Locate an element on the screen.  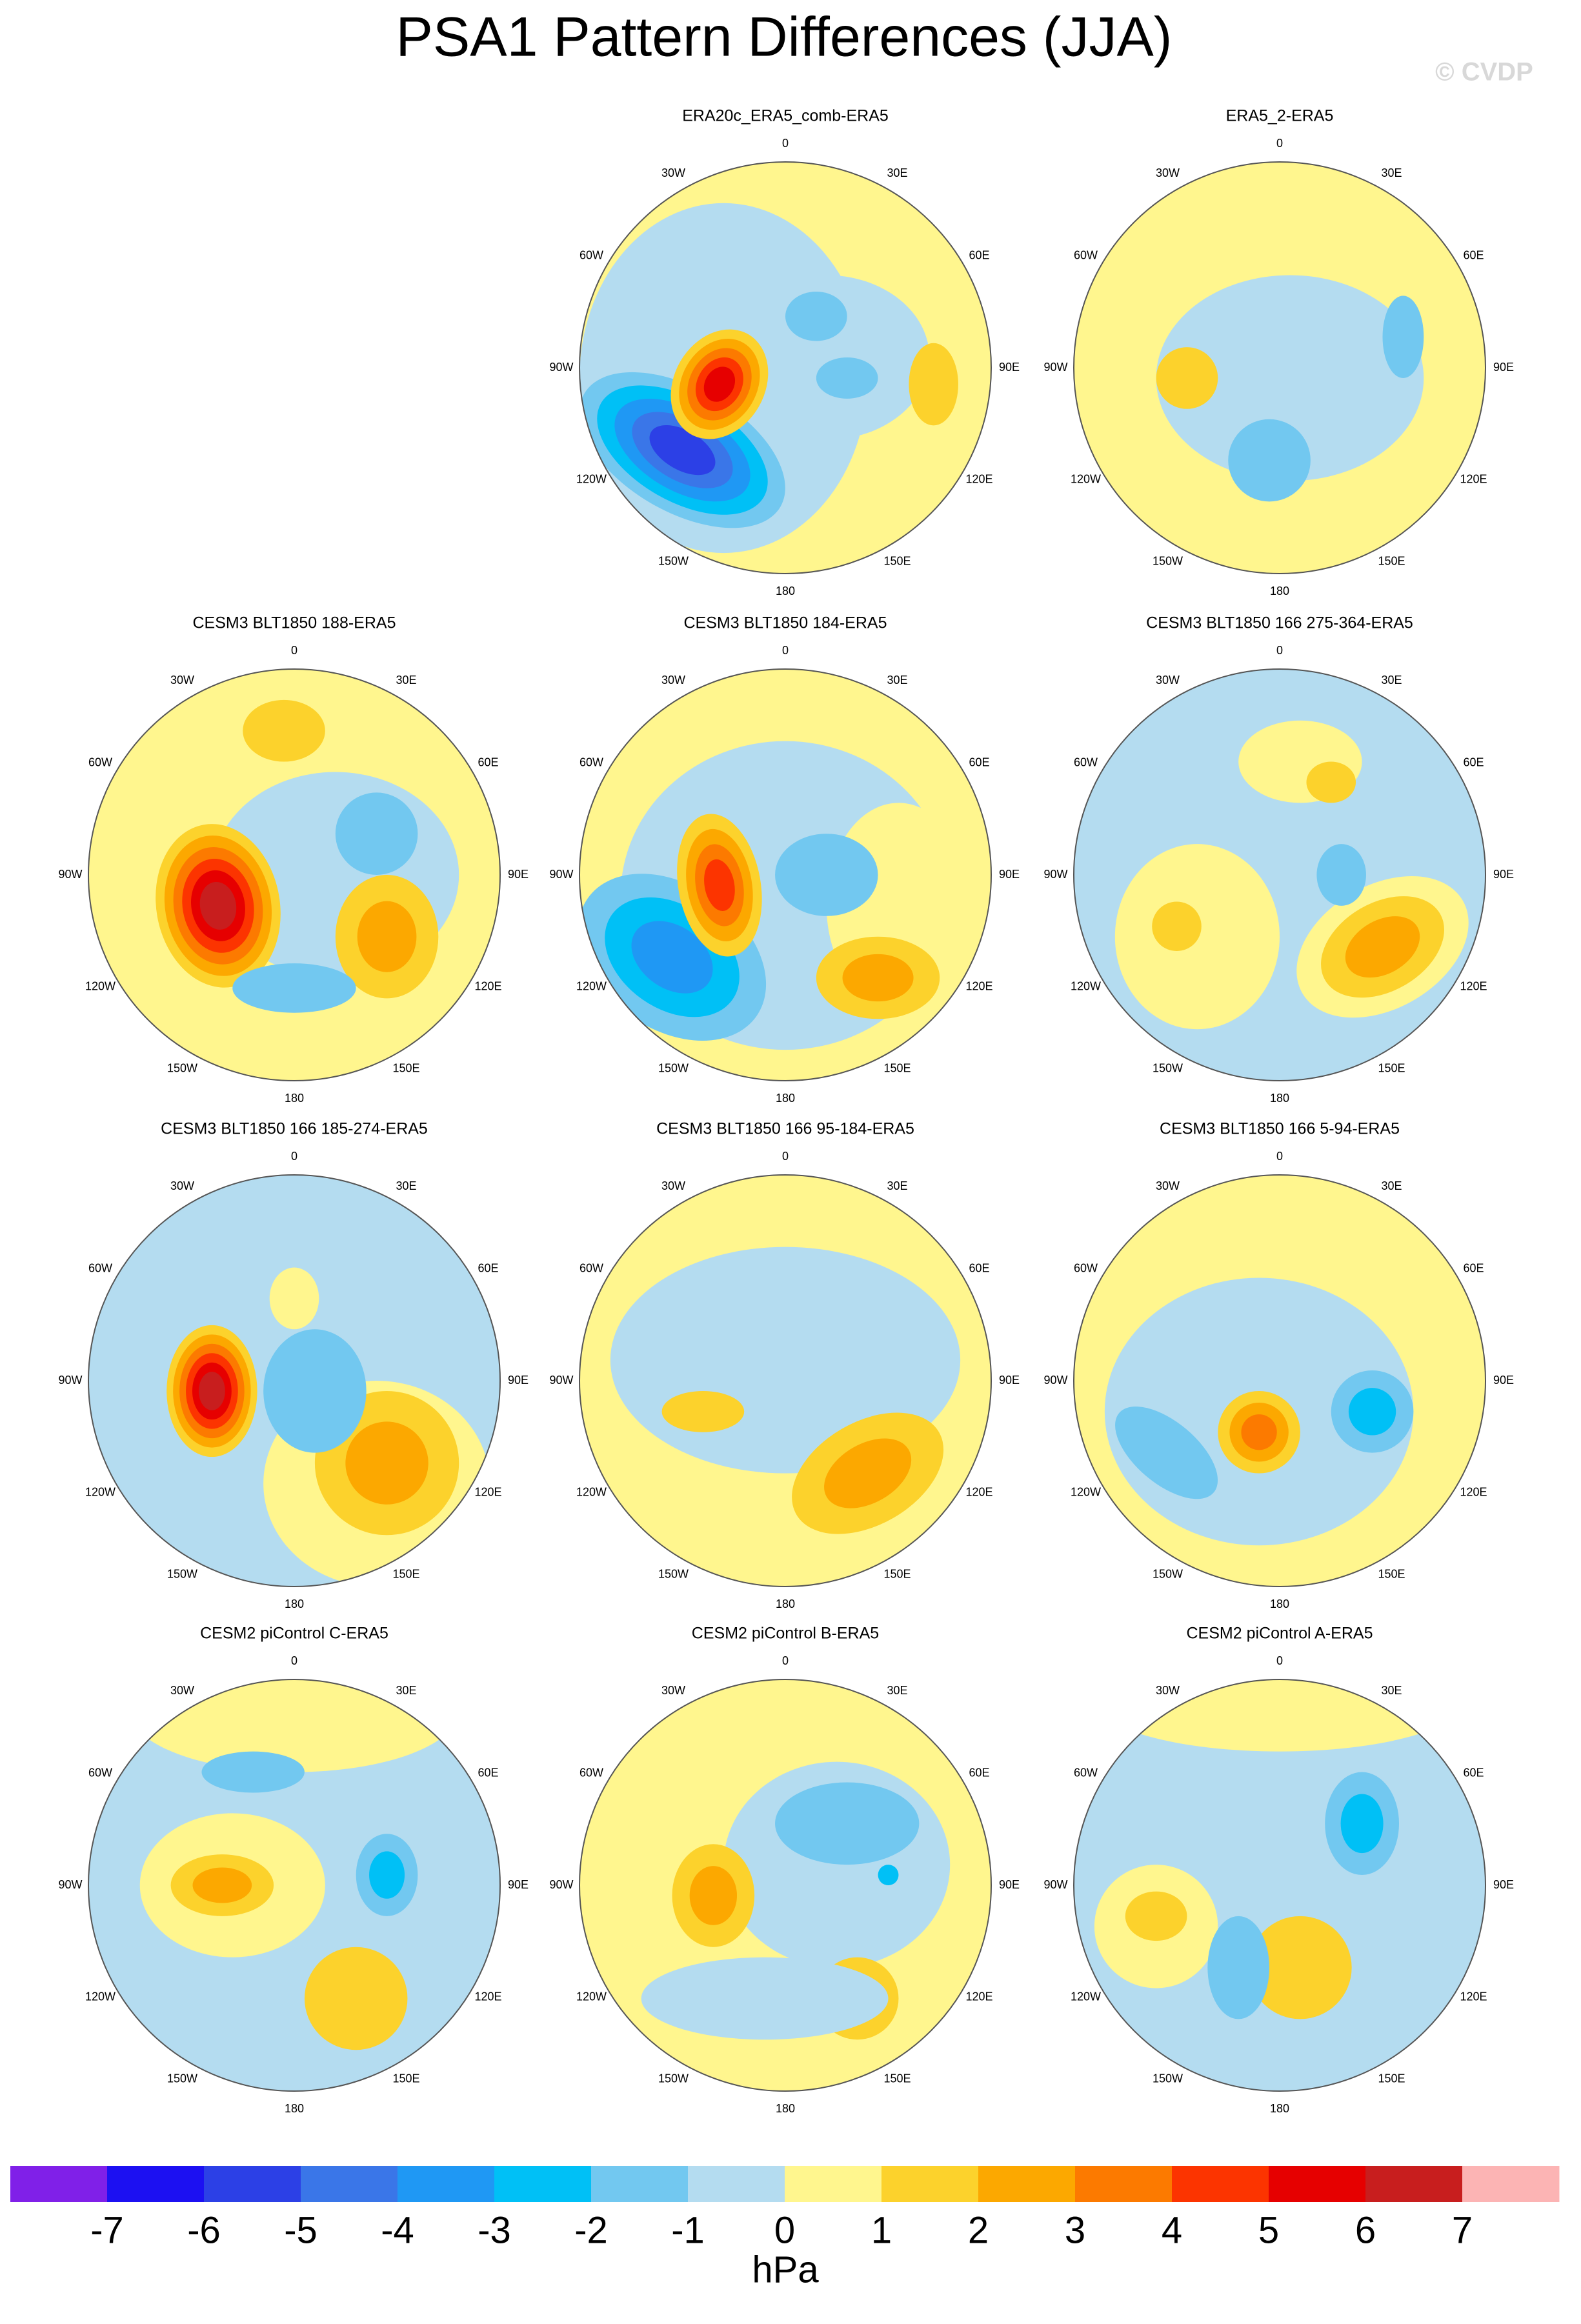
colorbar-label: -4 is located at coordinates (397, 2230).